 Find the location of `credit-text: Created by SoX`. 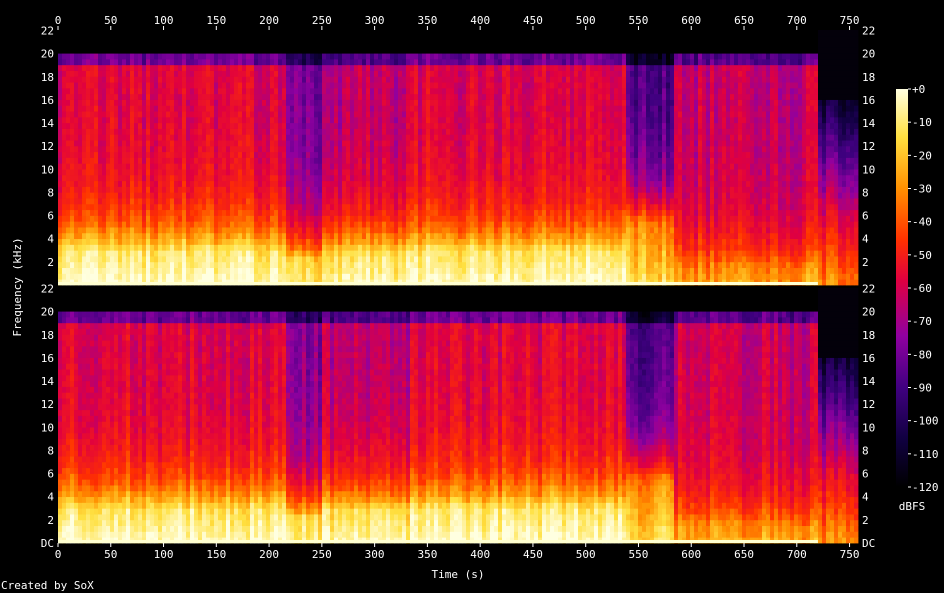

credit-text: Created by SoX is located at coordinates (47, 585).